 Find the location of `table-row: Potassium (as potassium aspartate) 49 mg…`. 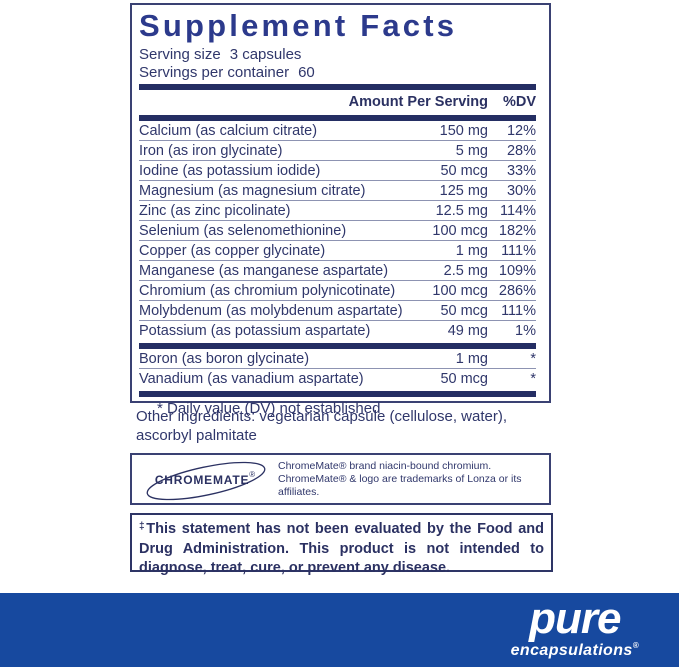

table-row: Potassium (as potassium aspartate) 49 mg… is located at coordinates (337, 330).